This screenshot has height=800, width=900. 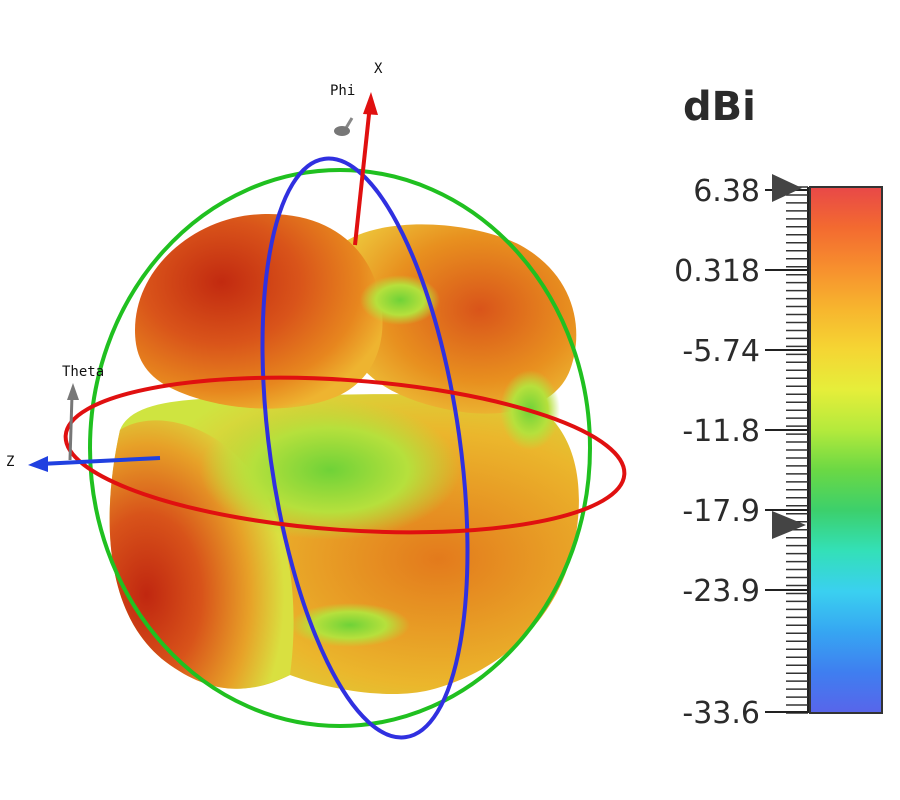 I want to click on colorbar-max-marker, so click(x=787, y=188).